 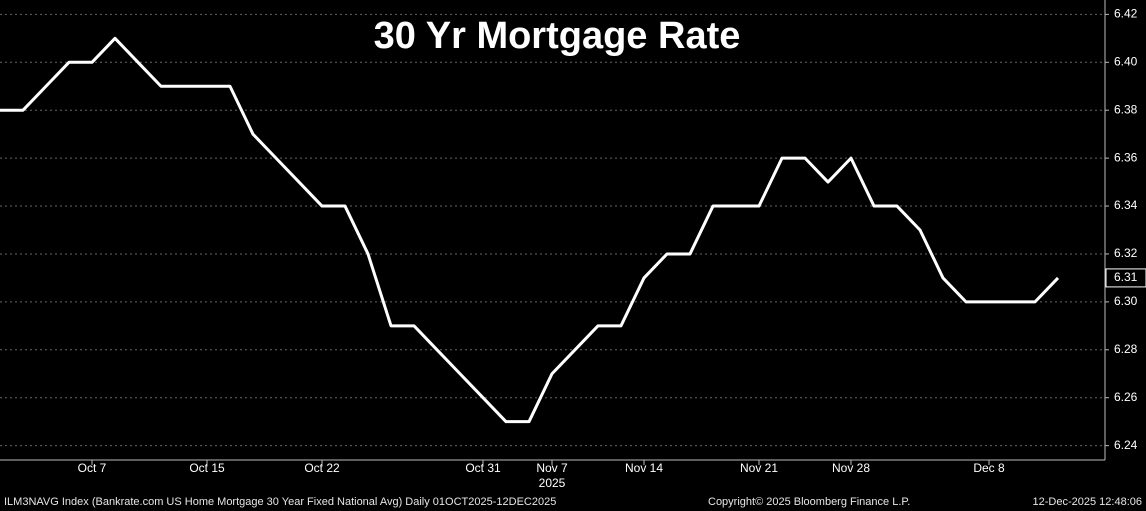 I want to click on chart-title: 30 Yr Mortgage Rate, so click(x=557, y=36).